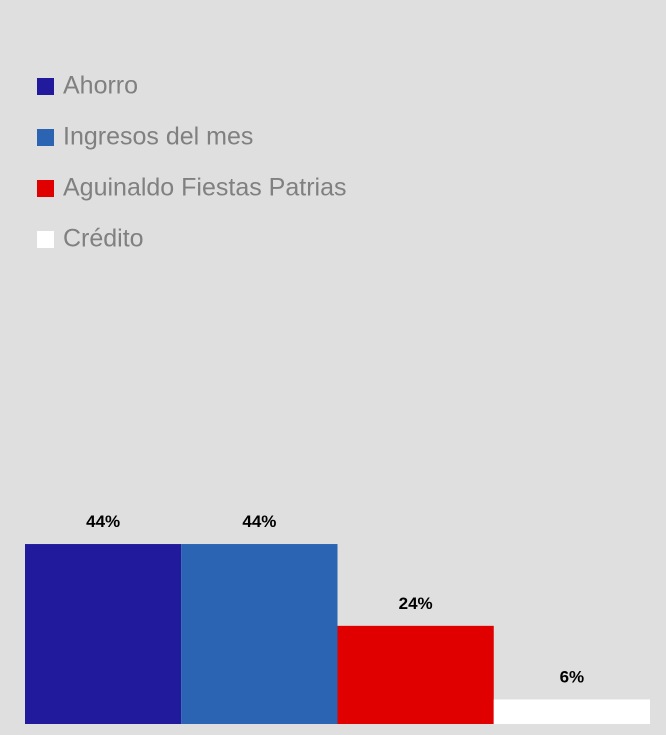 The image size is (666, 735). What do you see at coordinates (572, 676) in the screenshot?
I see `value-label: 6%` at bounding box center [572, 676].